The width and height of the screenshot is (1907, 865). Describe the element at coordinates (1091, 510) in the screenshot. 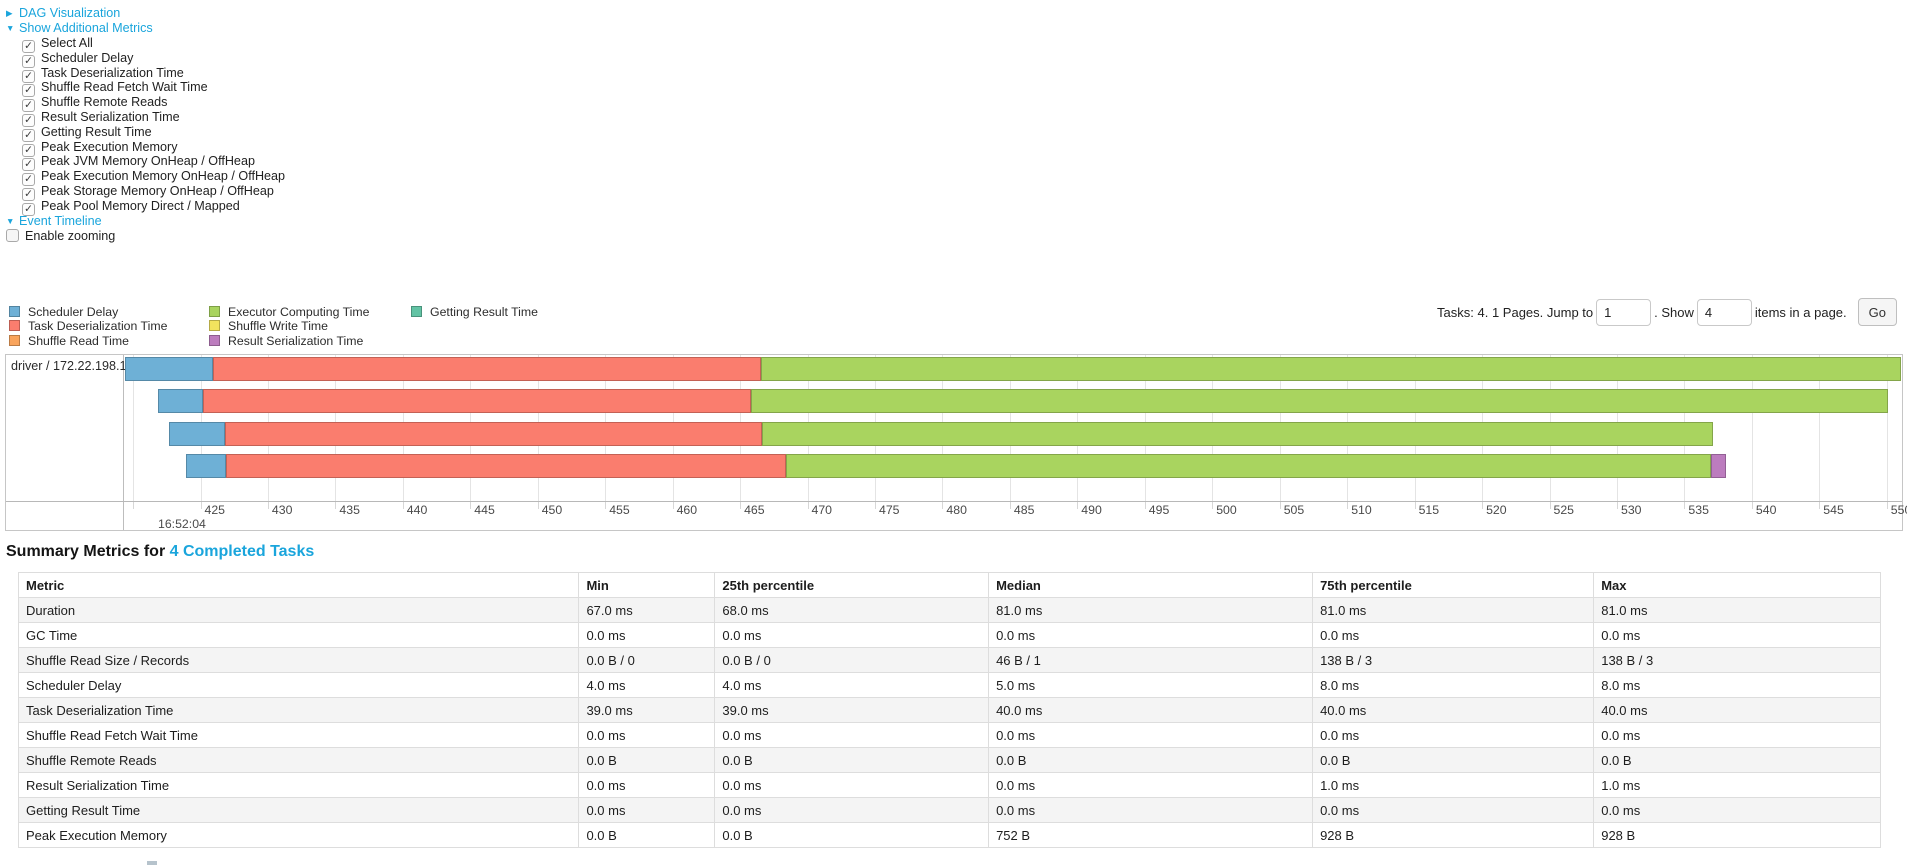

I see `time-axis-tick-label: 490` at that location.